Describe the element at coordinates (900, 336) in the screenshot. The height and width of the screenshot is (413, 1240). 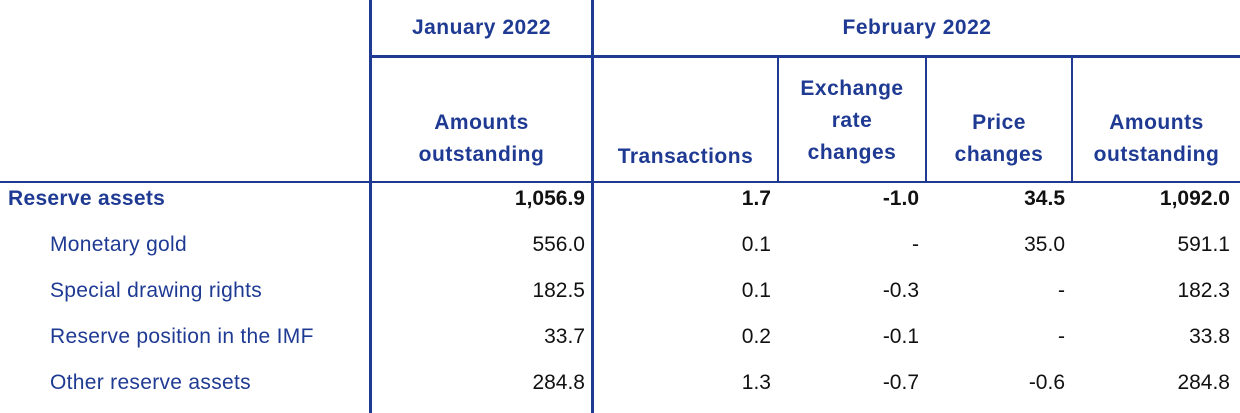
I see `cell-exchange-rate: -0.1` at that location.